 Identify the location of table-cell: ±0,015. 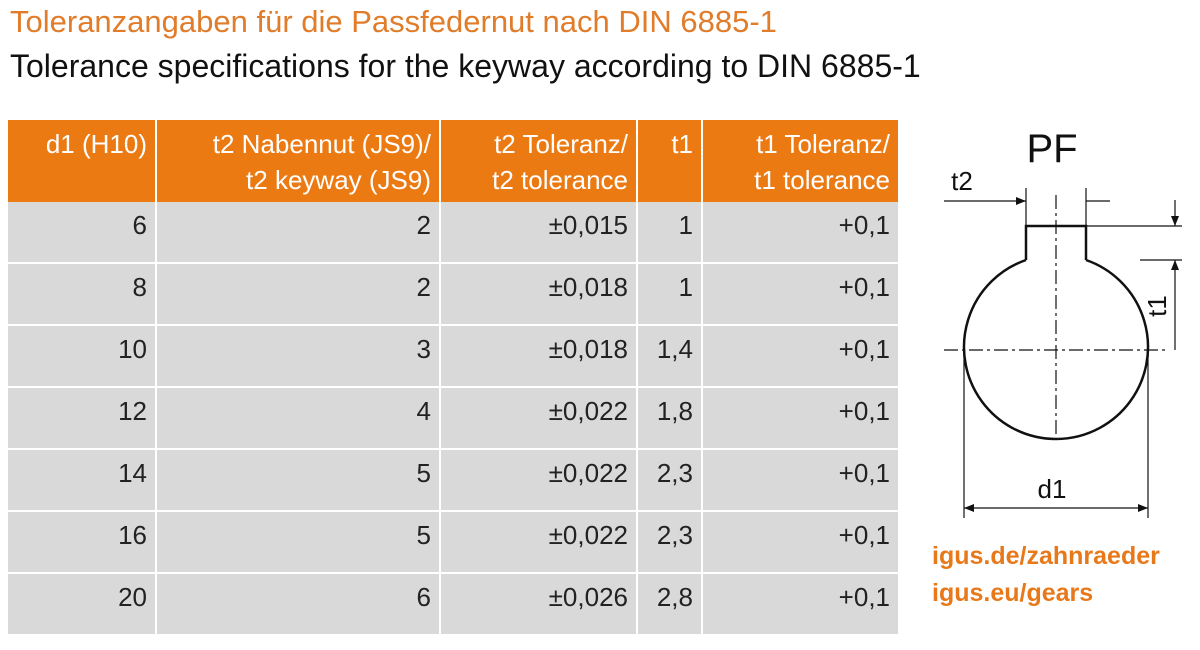
(539, 233).